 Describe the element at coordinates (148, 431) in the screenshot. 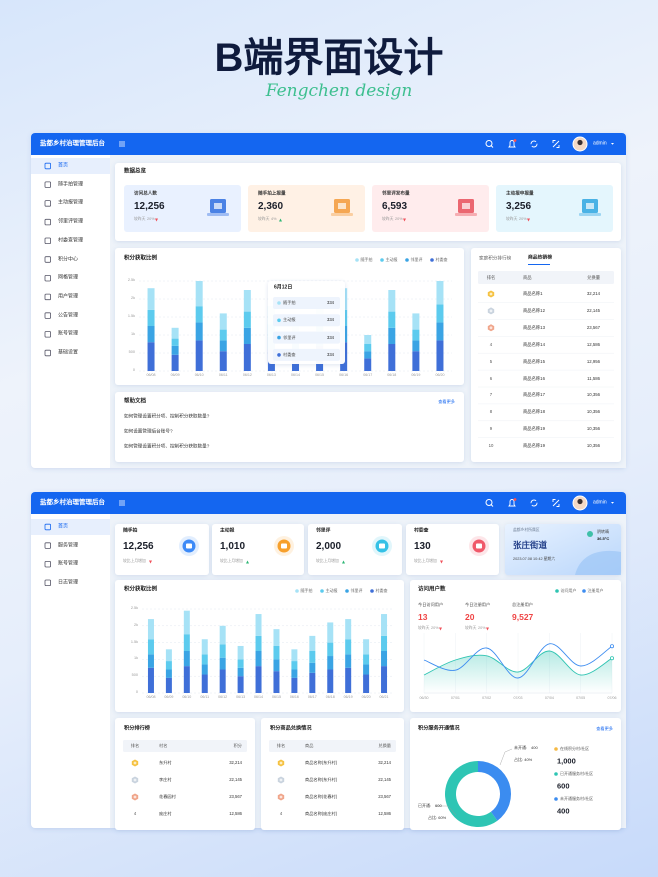

I see `help-item: 如何设置管理后台账号?` at that location.